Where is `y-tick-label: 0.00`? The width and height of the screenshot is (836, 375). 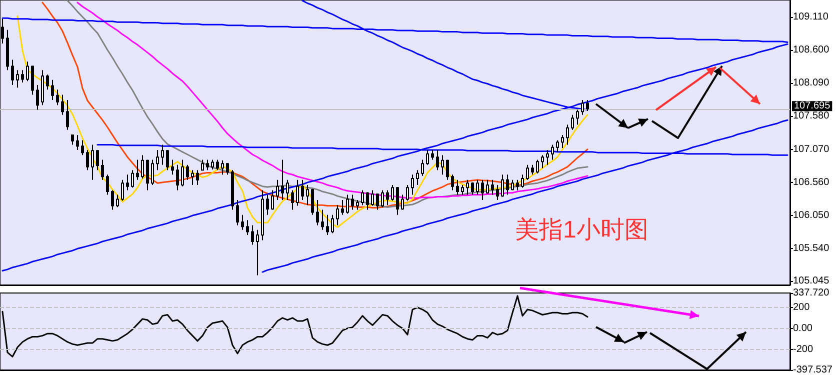 y-tick-label: 0.00 is located at coordinates (803, 328).